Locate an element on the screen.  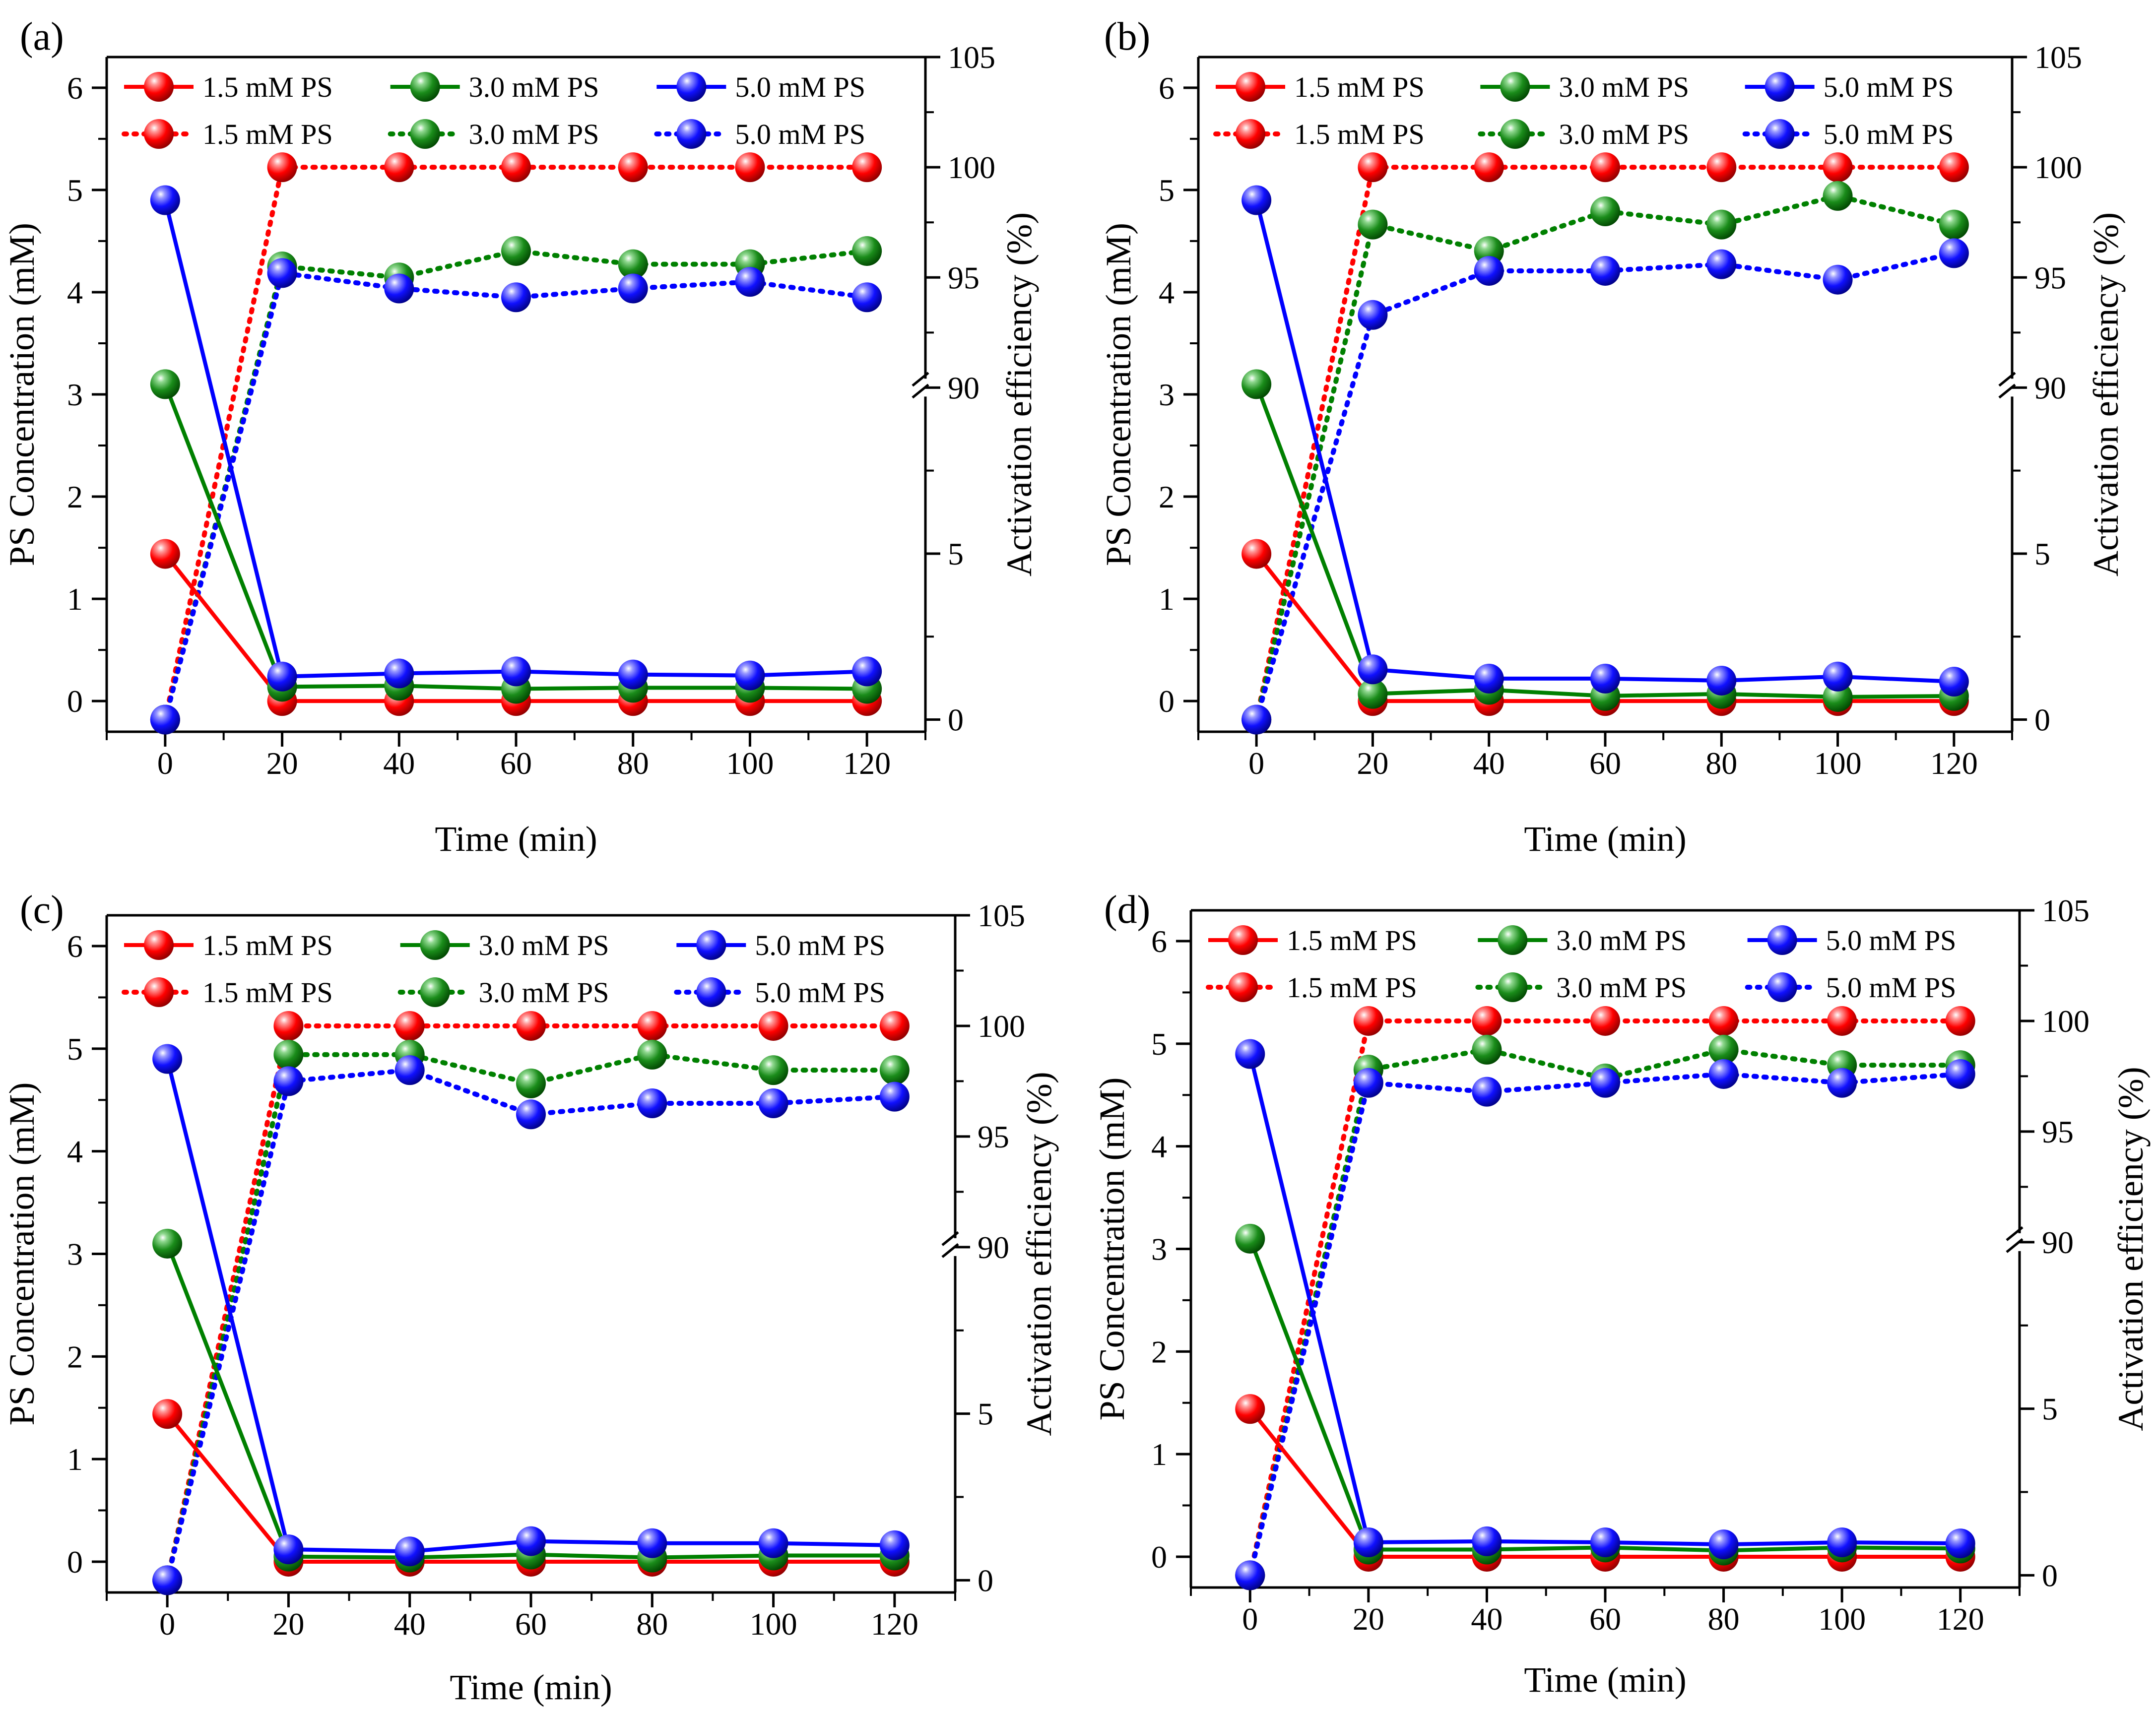
x-tick-label: 120 is located at coordinates (1954, 763).